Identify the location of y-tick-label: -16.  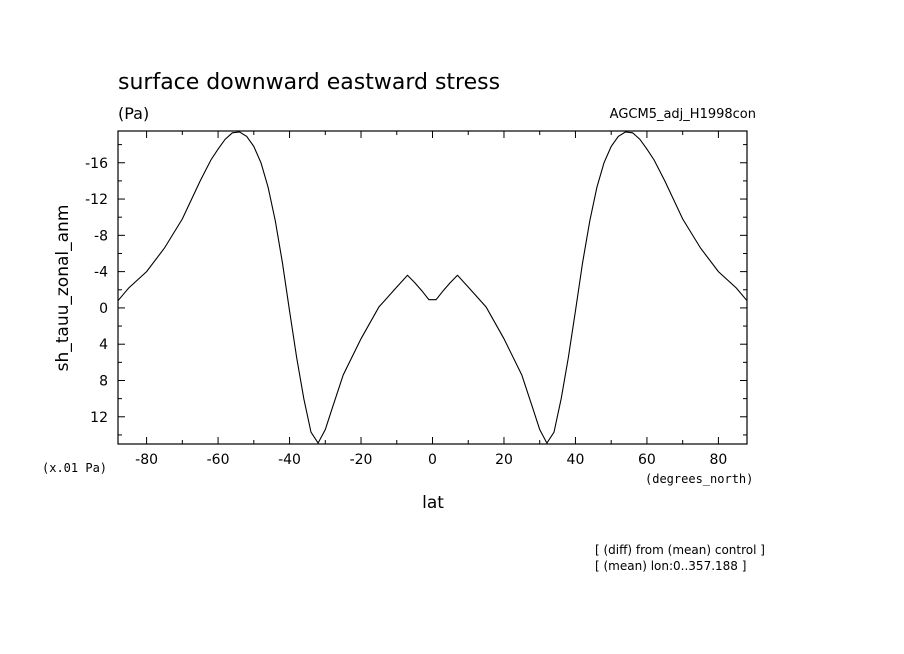
(96, 164).